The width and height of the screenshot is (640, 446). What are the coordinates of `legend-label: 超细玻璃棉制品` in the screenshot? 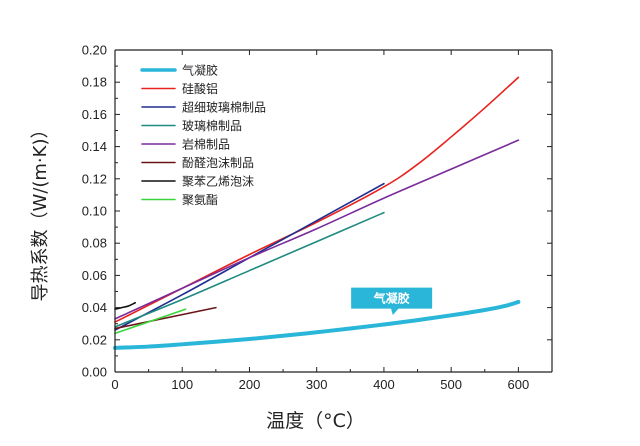 It's located at (224, 107).